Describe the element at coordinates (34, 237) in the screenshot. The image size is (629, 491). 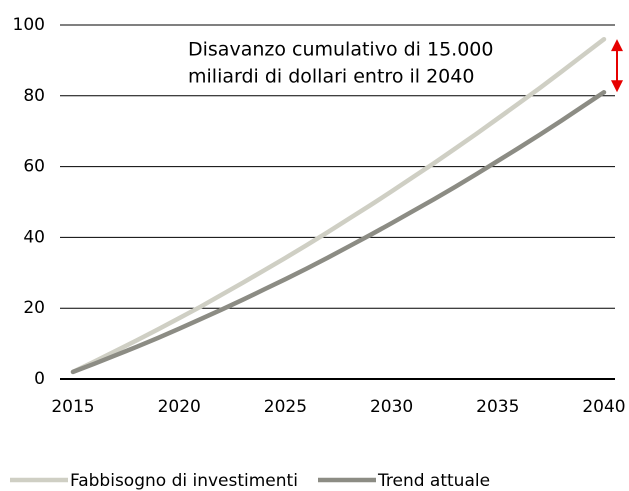
I see `y-tick-label: 40` at that location.